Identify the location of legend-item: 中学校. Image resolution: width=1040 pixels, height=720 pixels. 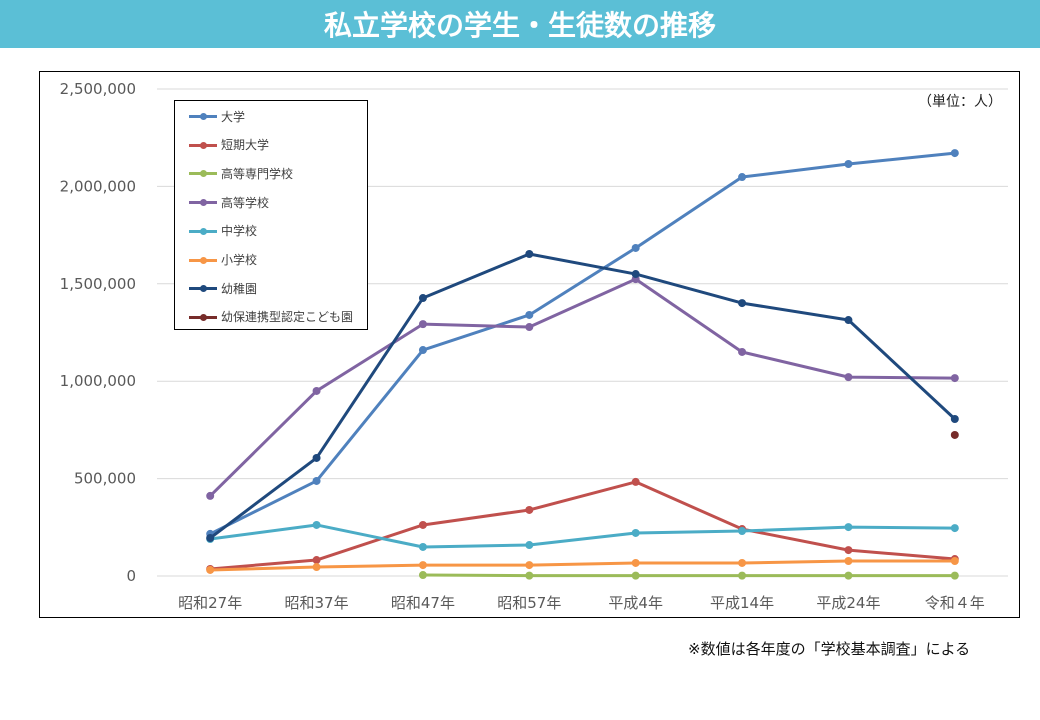
(216, 231).